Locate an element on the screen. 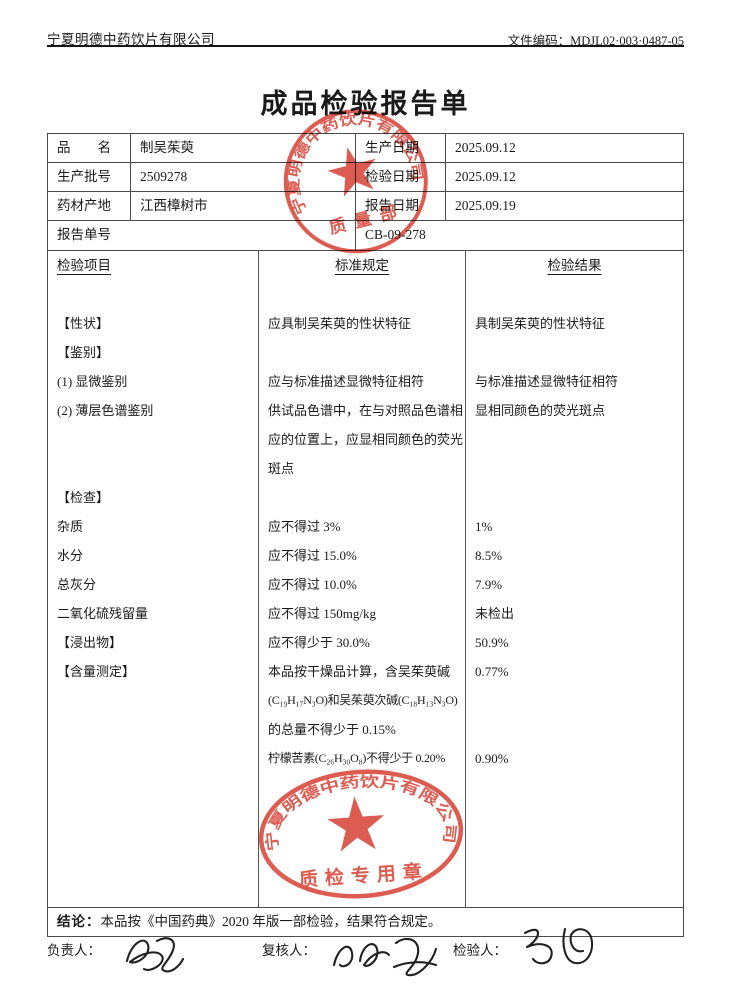  info-value-reportno: CB-09-278 is located at coordinates (395, 234).